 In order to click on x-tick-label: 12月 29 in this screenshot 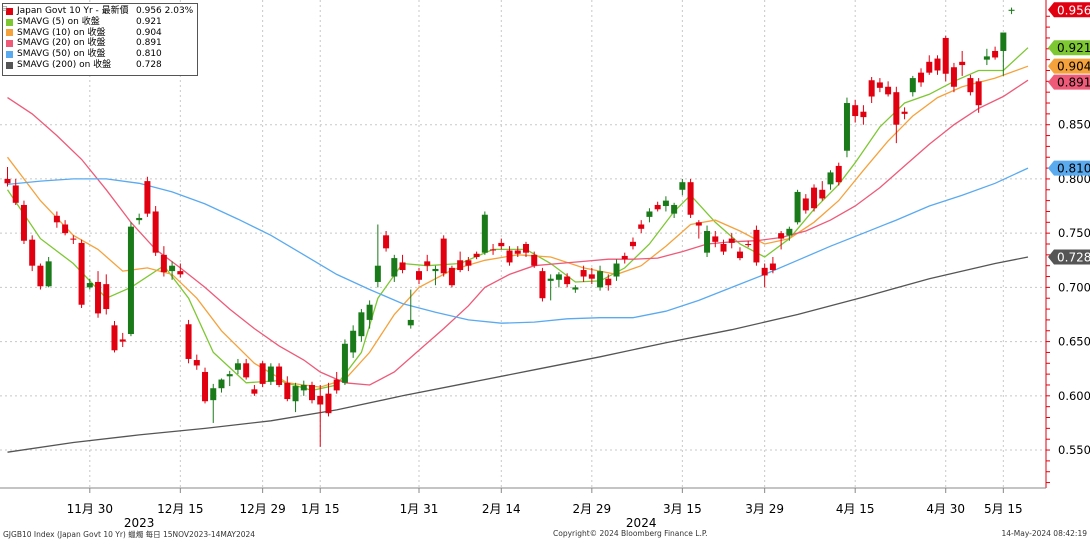, I will do `click(262, 509)`.